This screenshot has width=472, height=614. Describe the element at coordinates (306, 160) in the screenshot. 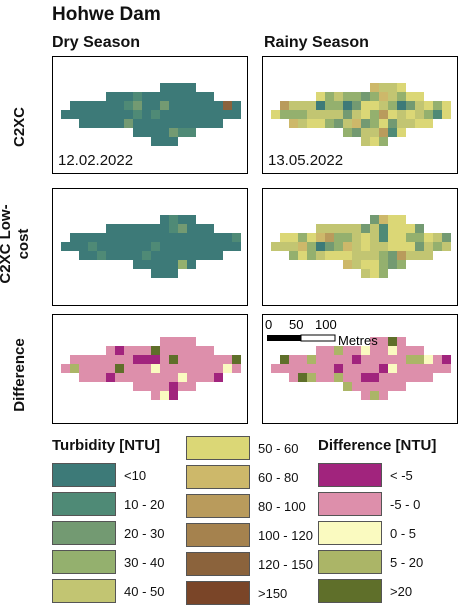

I see `date-label-rainy: 13.05.2022` at that location.